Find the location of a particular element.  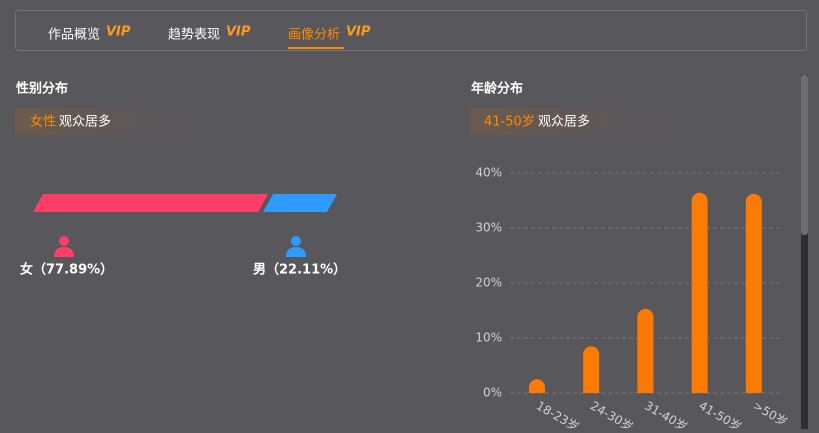

tab-bar is located at coordinates (411, 30).